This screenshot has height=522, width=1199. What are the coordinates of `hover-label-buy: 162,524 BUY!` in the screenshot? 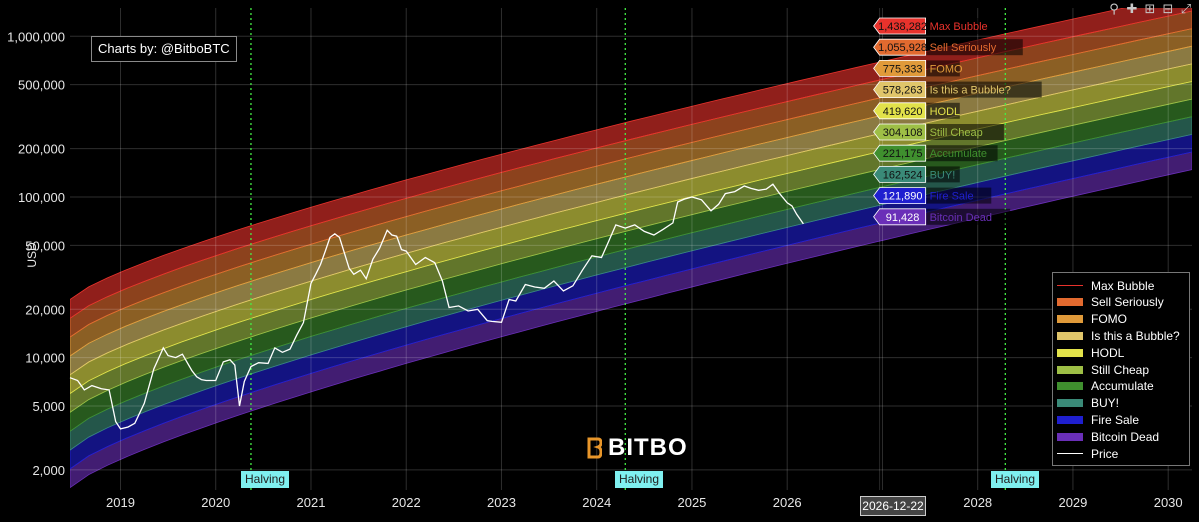 It's located at (916, 174).